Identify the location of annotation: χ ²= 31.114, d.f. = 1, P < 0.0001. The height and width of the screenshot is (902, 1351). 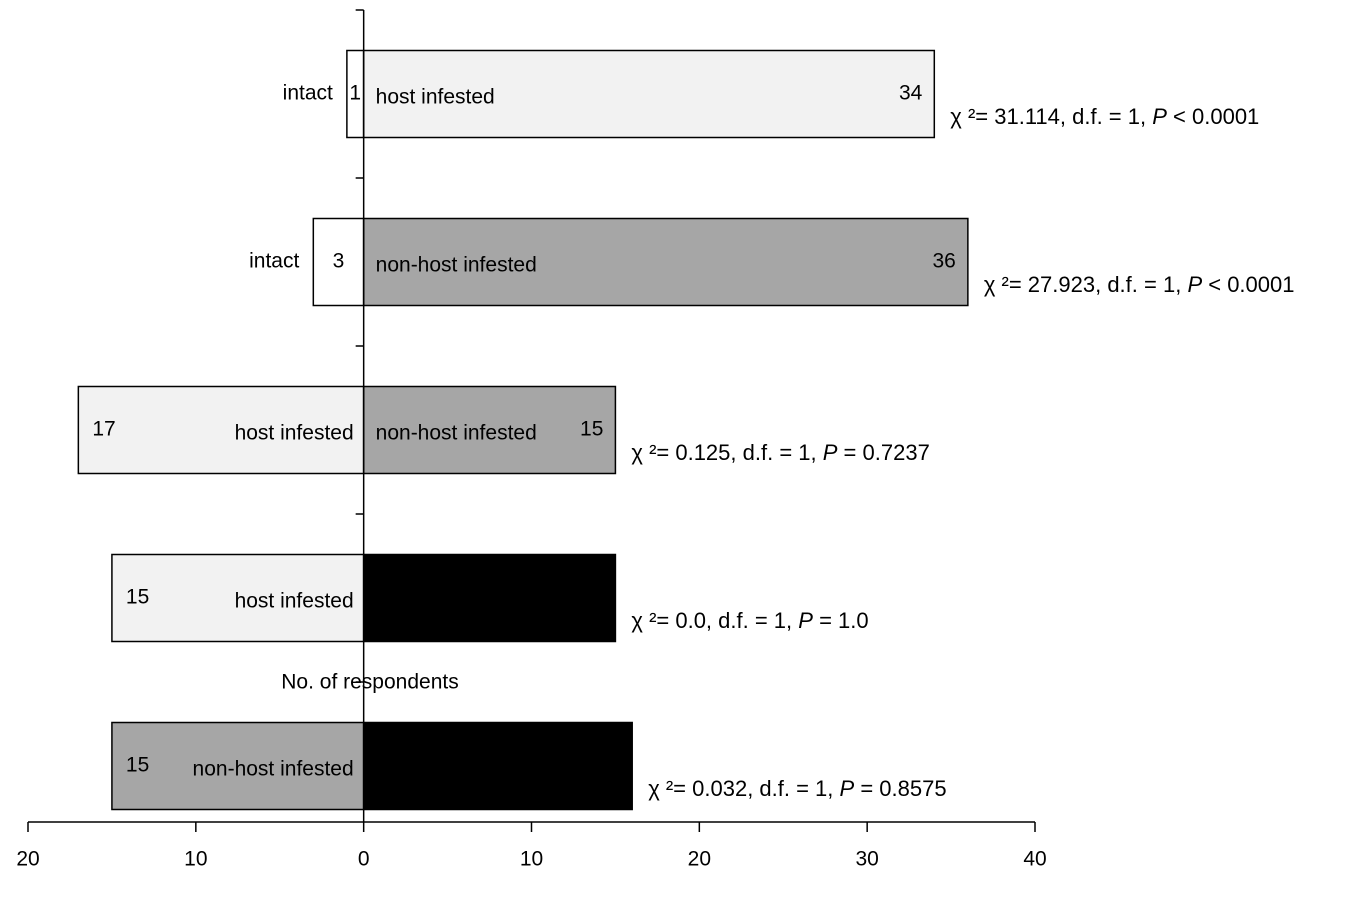
(1104, 116).